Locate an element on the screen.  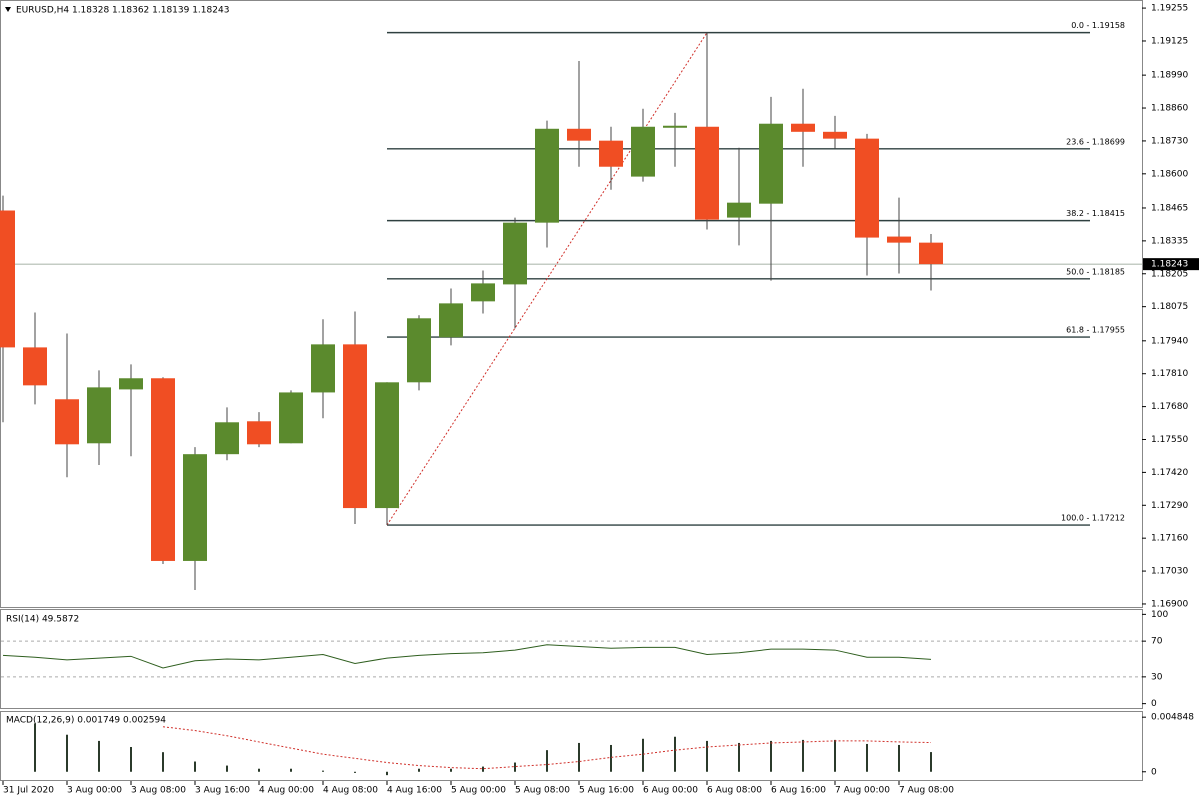
y-tick-label: 100 is located at coordinates (1159, 615).